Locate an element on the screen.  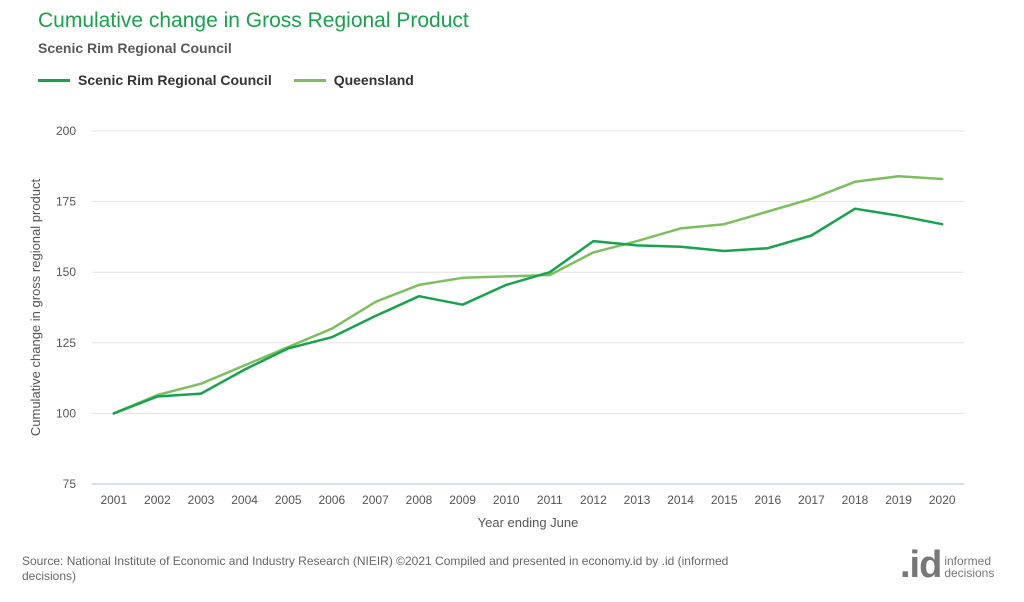
x-tick-label: 2016 is located at coordinates (767, 500).